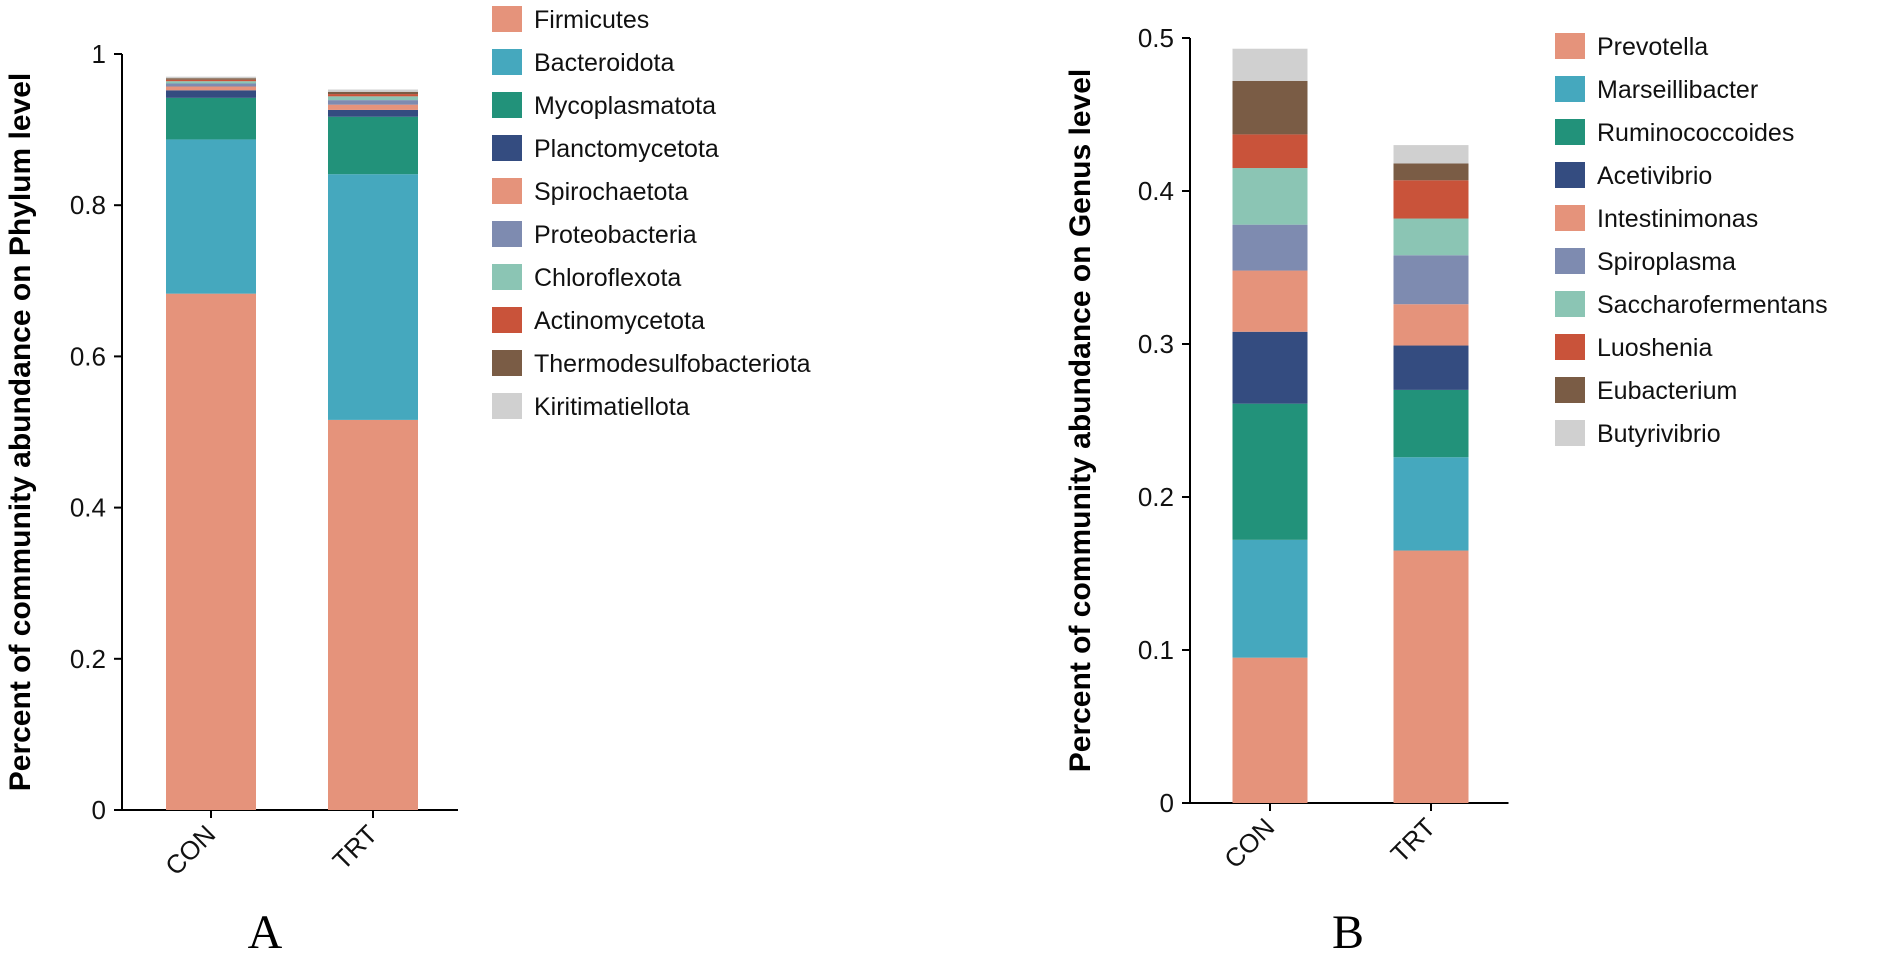 The height and width of the screenshot is (957, 1902). Describe the element at coordinates (619, 321) in the screenshot. I see `legend-label: Actinomycetota` at that location.